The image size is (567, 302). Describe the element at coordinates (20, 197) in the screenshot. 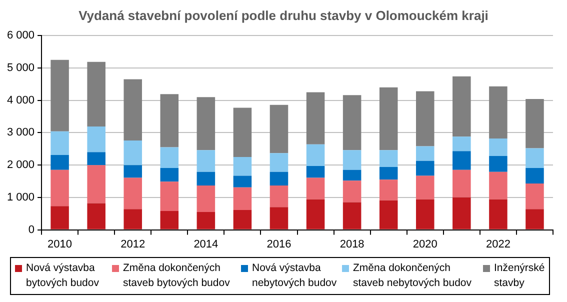

I see `y-tick-label: 1 000` at that location.